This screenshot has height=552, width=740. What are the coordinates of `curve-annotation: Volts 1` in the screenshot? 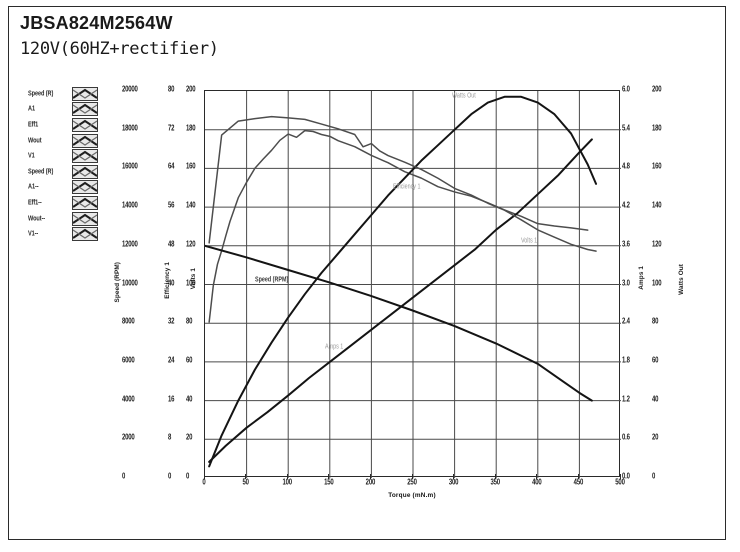 It's located at (529, 241).